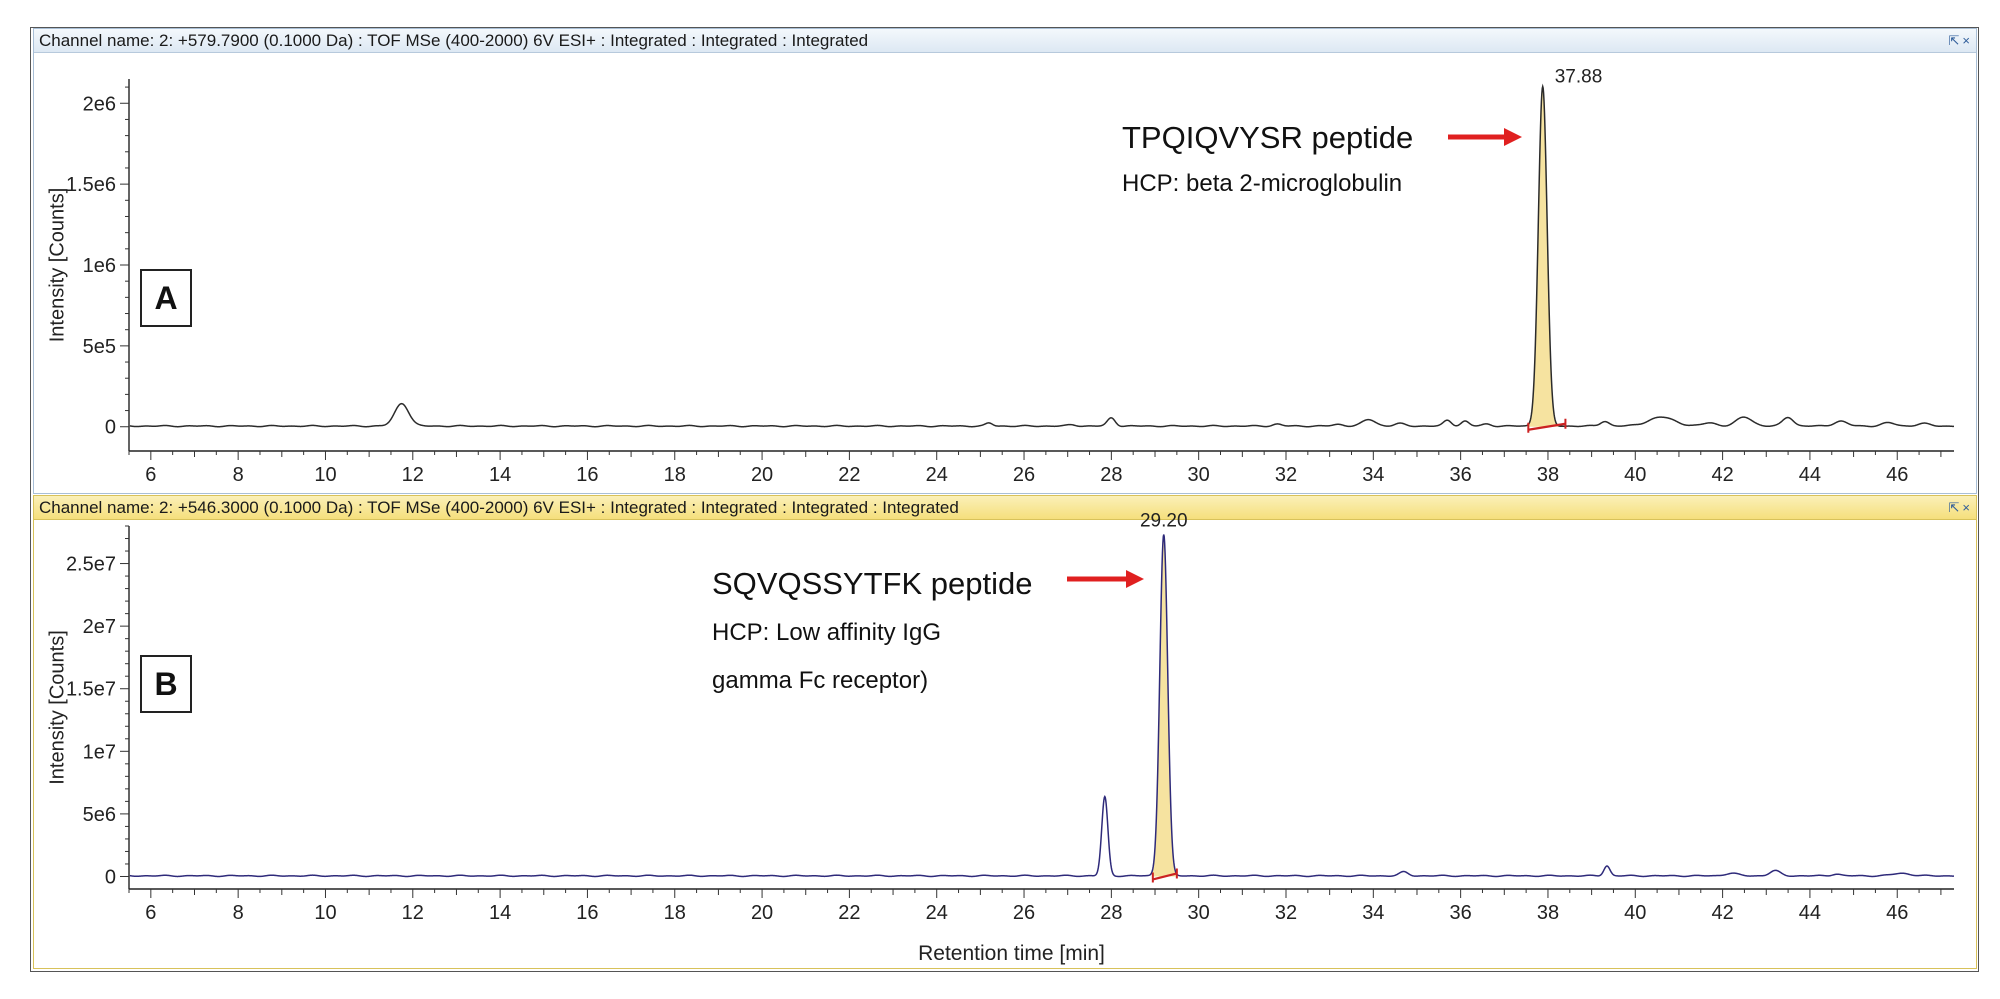 This screenshot has height=999, width=2000. I want to click on hcp-annotation: HCP: Low affinity IgG, so click(826, 632).